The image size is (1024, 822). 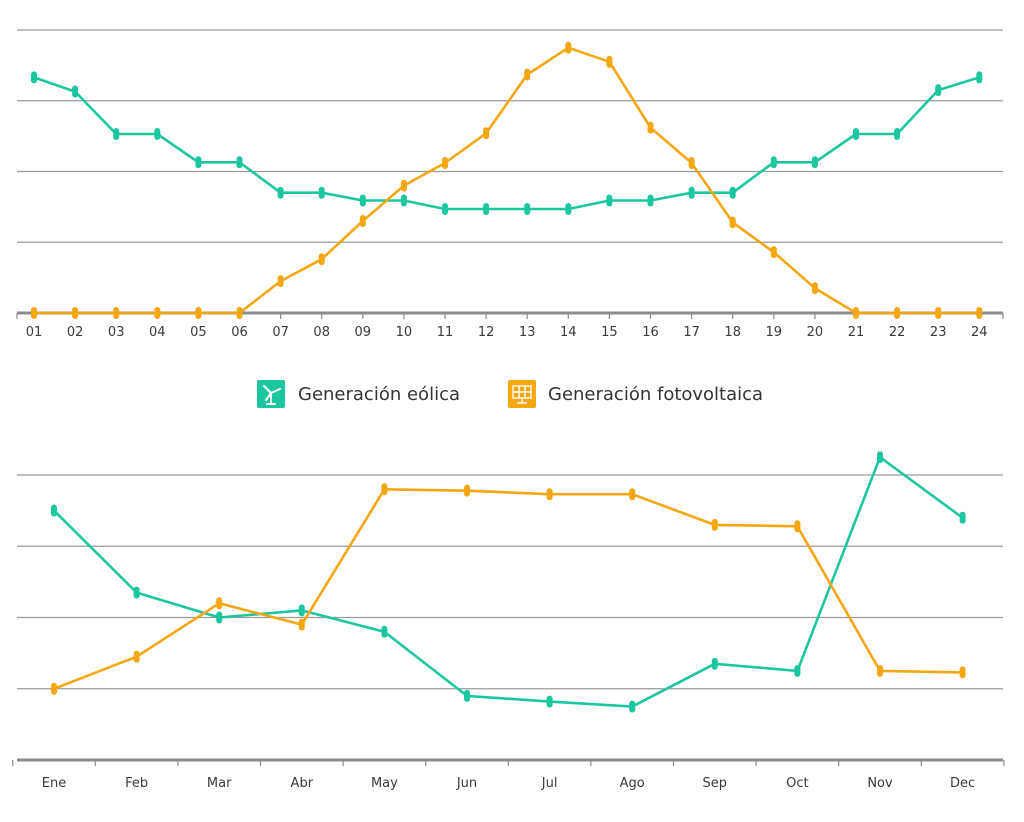 I want to click on solar-point-ene, so click(x=54, y=688).